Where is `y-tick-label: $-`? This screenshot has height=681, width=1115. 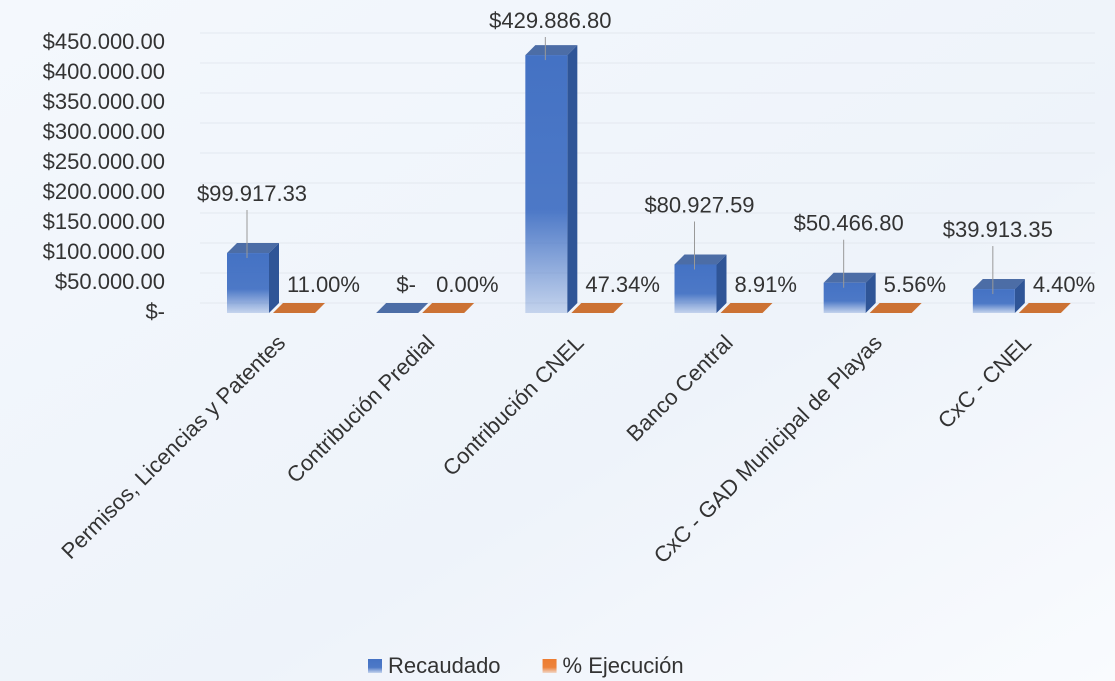 y-tick-label: $- is located at coordinates (155, 311).